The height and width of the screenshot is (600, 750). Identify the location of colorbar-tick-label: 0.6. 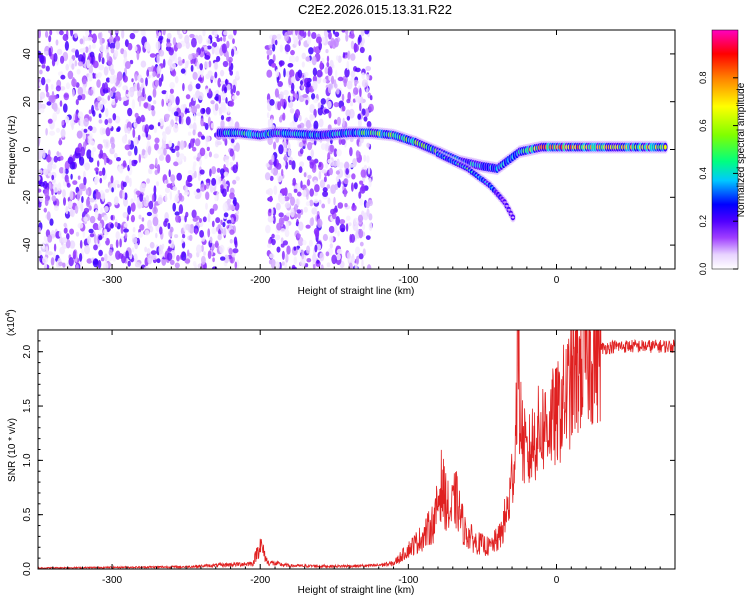
(703, 125).